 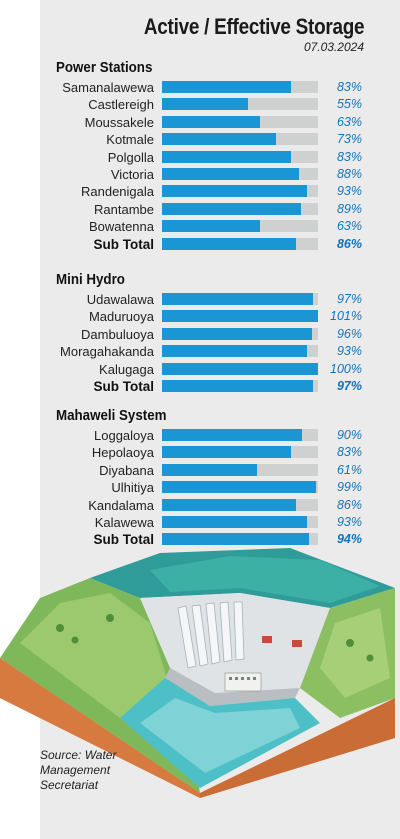 I want to click on value-label: 99%, so click(x=349, y=487).